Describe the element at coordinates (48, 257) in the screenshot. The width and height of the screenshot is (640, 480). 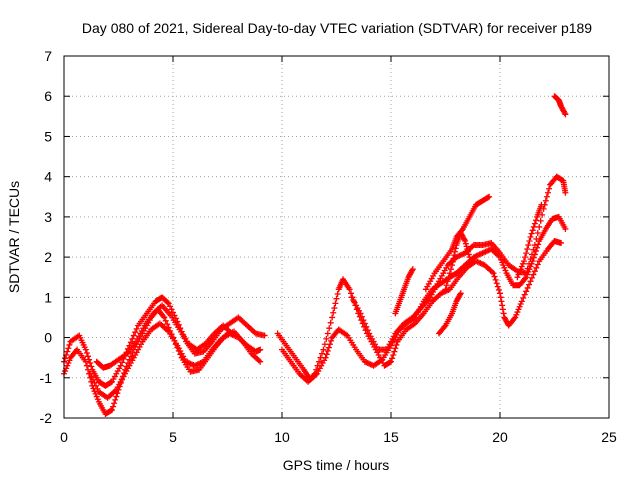
I see `y-tick-label: 2` at that location.